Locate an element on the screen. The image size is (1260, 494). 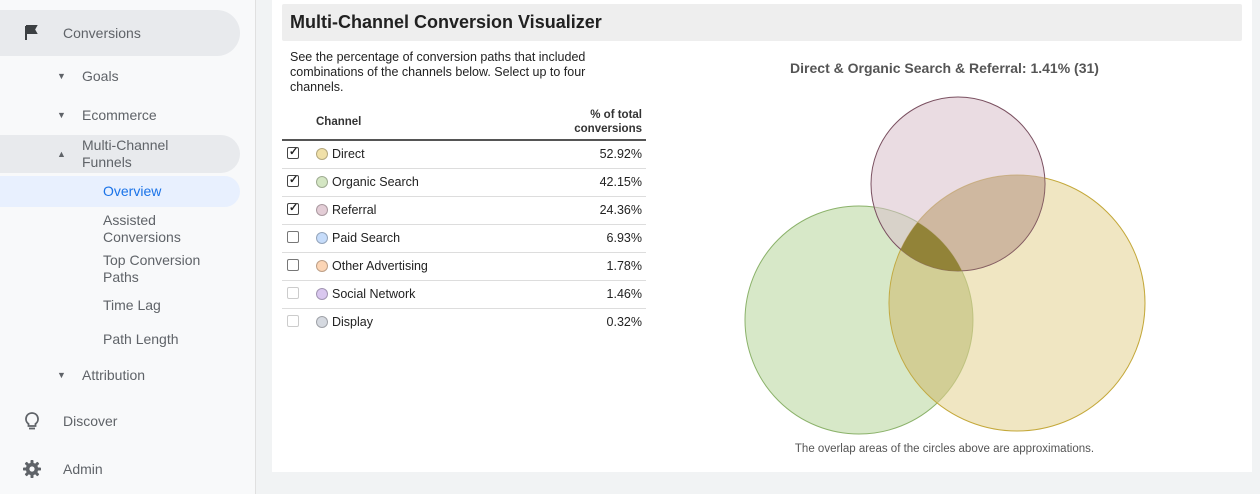
nav-assisted-label: Assisted Conversions is located at coordinates (142, 228).